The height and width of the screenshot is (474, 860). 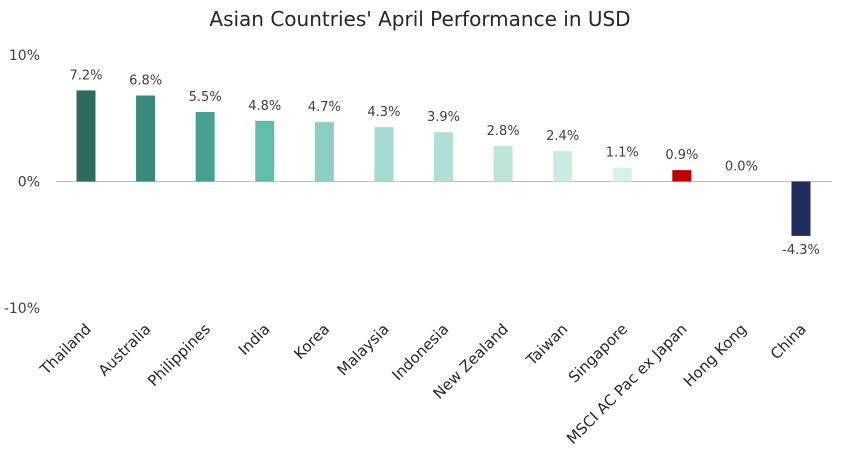 What do you see at coordinates (24, 56) in the screenshot?
I see `y-tick-label: 10%` at bounding box center [24, 56].